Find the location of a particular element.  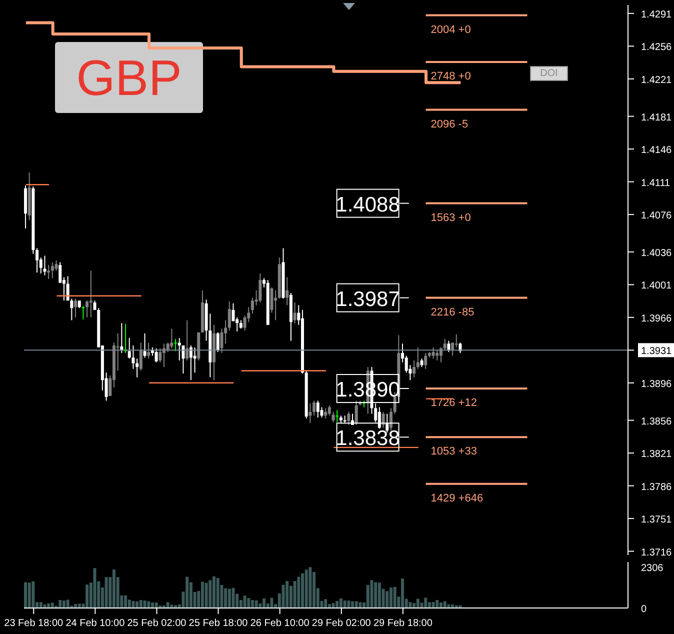

x-tick-label: 26 Feb 10:00 is located at coordinates (280, 623).